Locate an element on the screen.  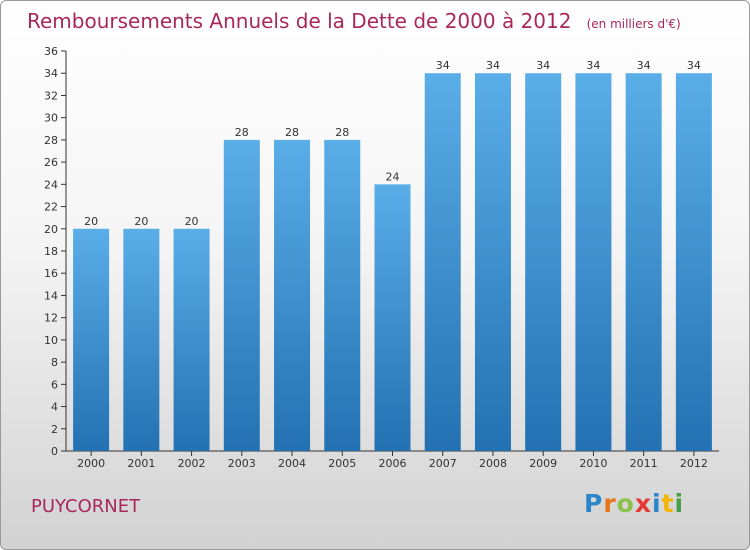
y-tick-label: 24 is located at coordinates (51, 184).